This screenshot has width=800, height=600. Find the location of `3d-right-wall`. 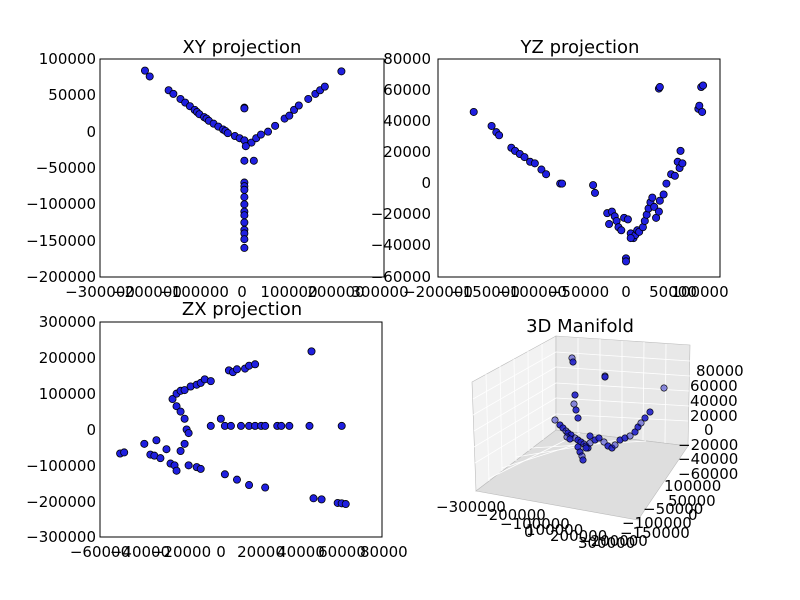

3d-right-wall is located at coordinates (623, 391).